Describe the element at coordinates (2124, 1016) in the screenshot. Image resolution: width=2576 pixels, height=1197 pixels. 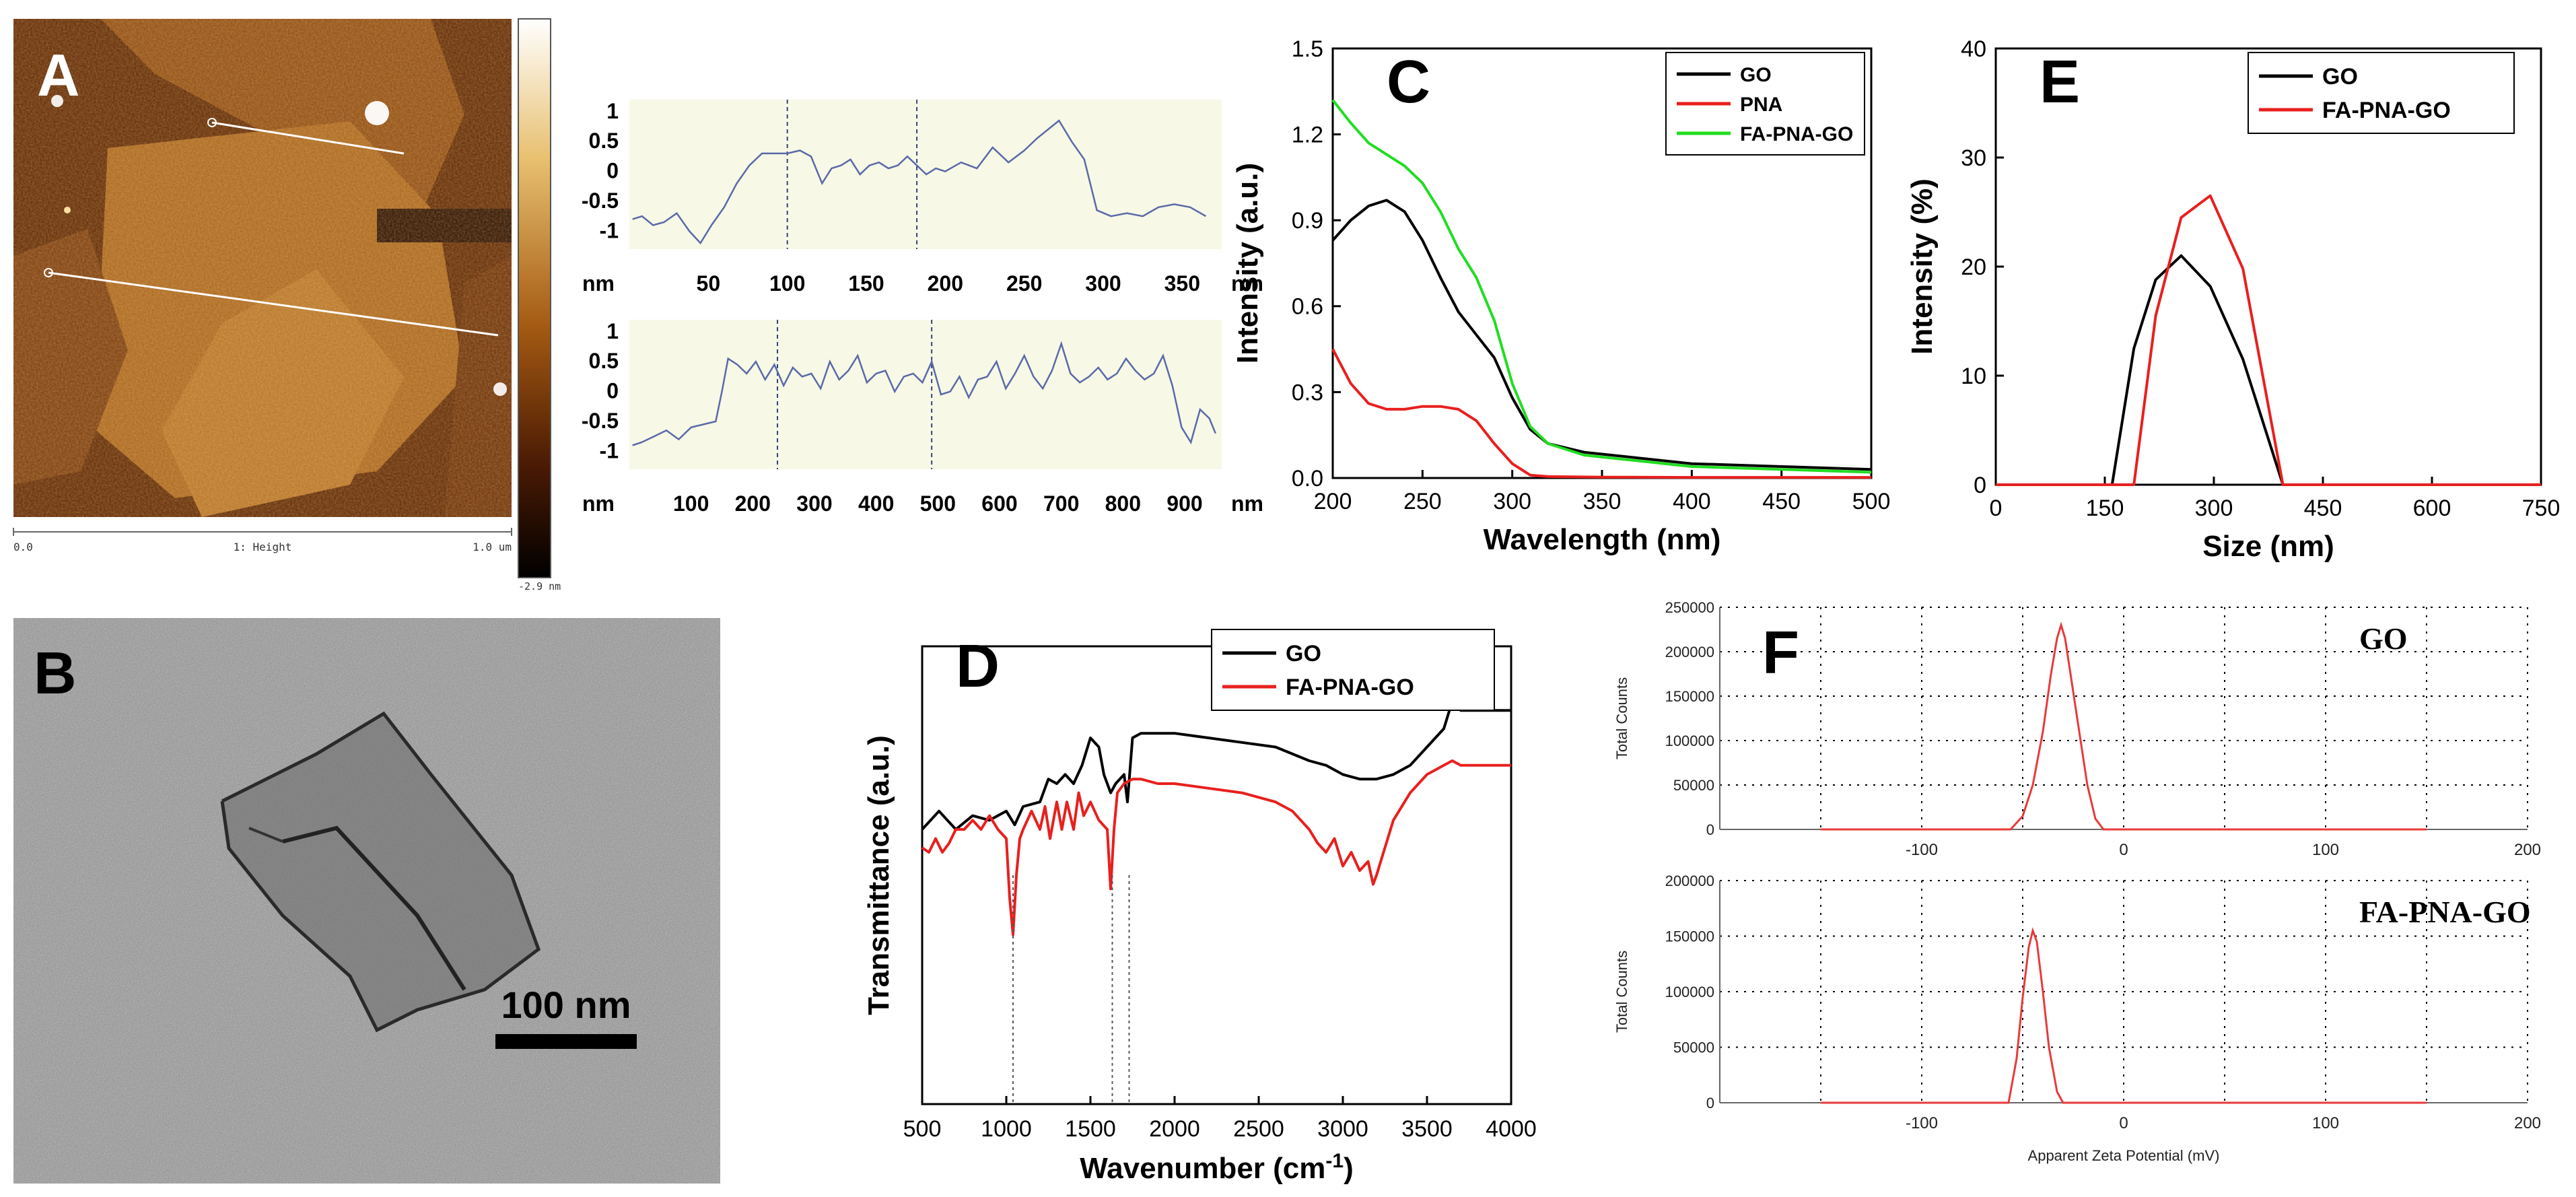
I see `zeta-series-line-FA-PNA-GO` at that location.